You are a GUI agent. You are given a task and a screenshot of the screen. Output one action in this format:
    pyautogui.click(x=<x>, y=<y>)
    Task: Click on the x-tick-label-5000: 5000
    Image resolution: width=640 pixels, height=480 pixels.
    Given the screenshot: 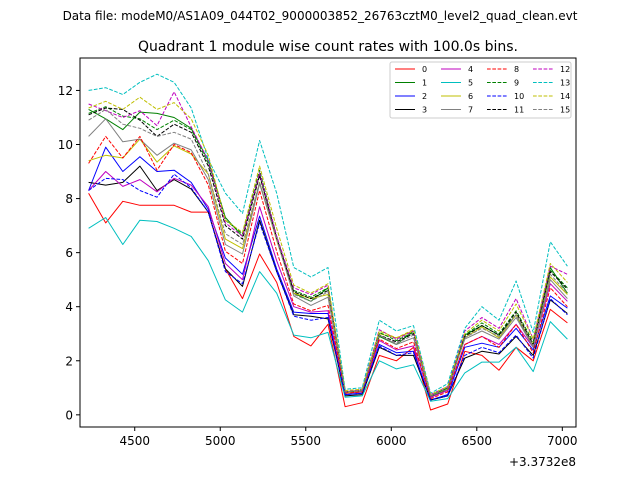 What is the action you would take?
    pyautogui.click(x=220, y=441)
    